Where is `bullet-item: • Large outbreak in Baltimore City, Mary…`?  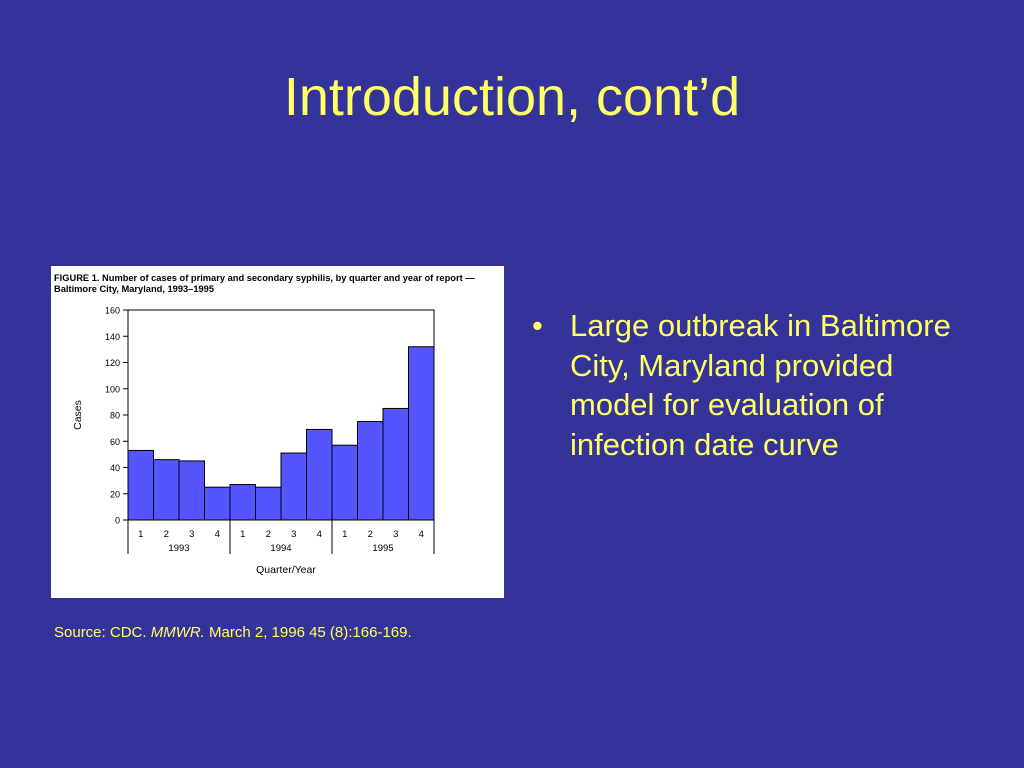 bullet-item: • Large outbreak in Baltimore City, Mary… is located at coordinates (765, 385).